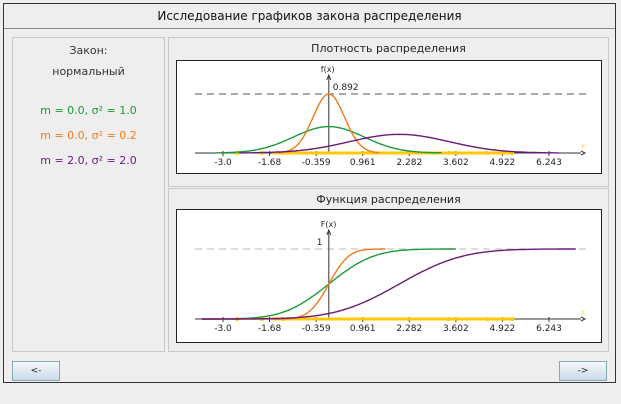 The height and width of the screenshot is (404, 621). I want to click on max-value-label: 1, so click(320, 243).